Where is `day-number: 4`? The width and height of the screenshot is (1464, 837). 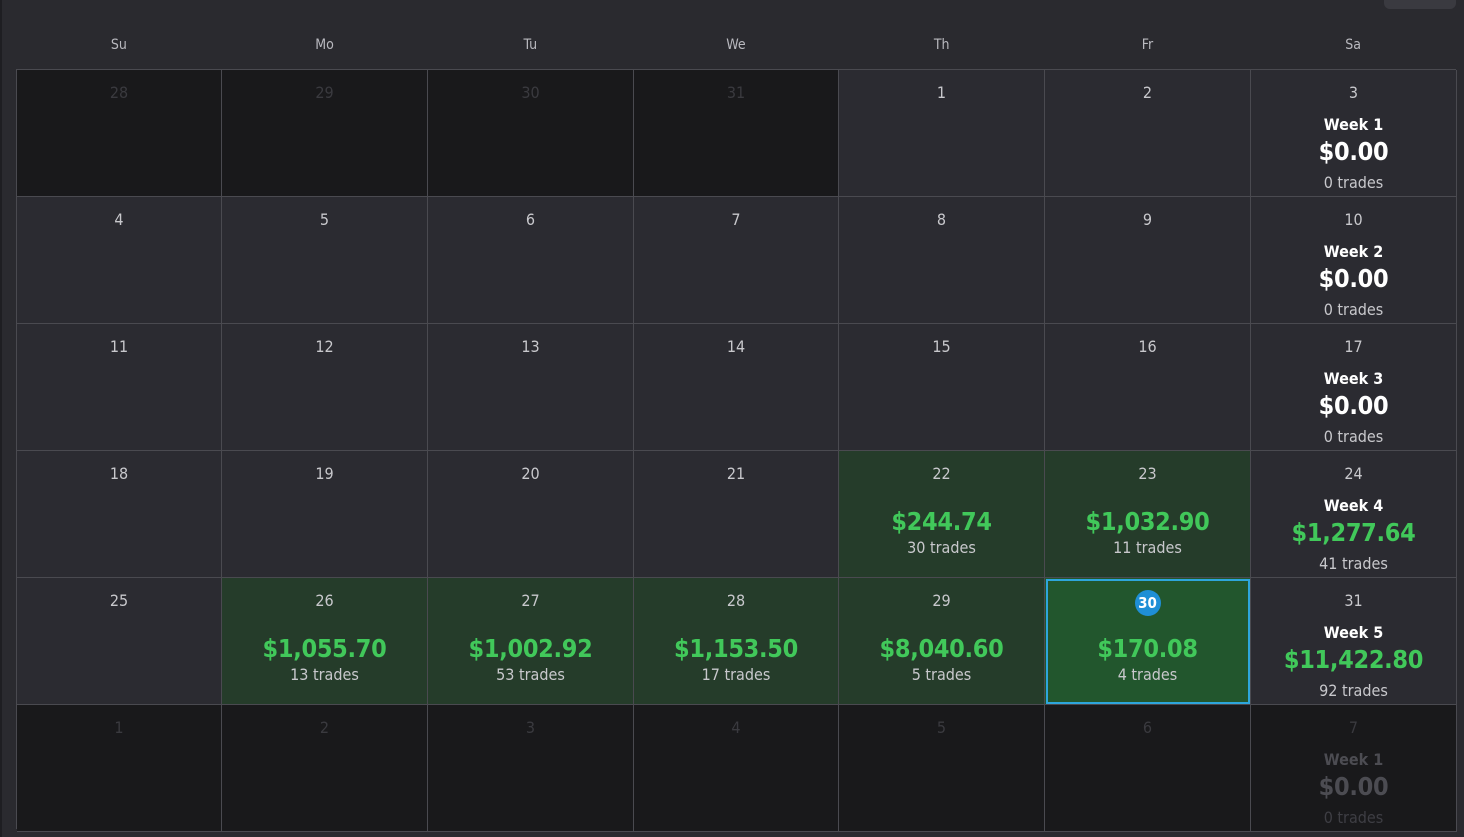 day-number: 4 is located at coordinates (119, 219).